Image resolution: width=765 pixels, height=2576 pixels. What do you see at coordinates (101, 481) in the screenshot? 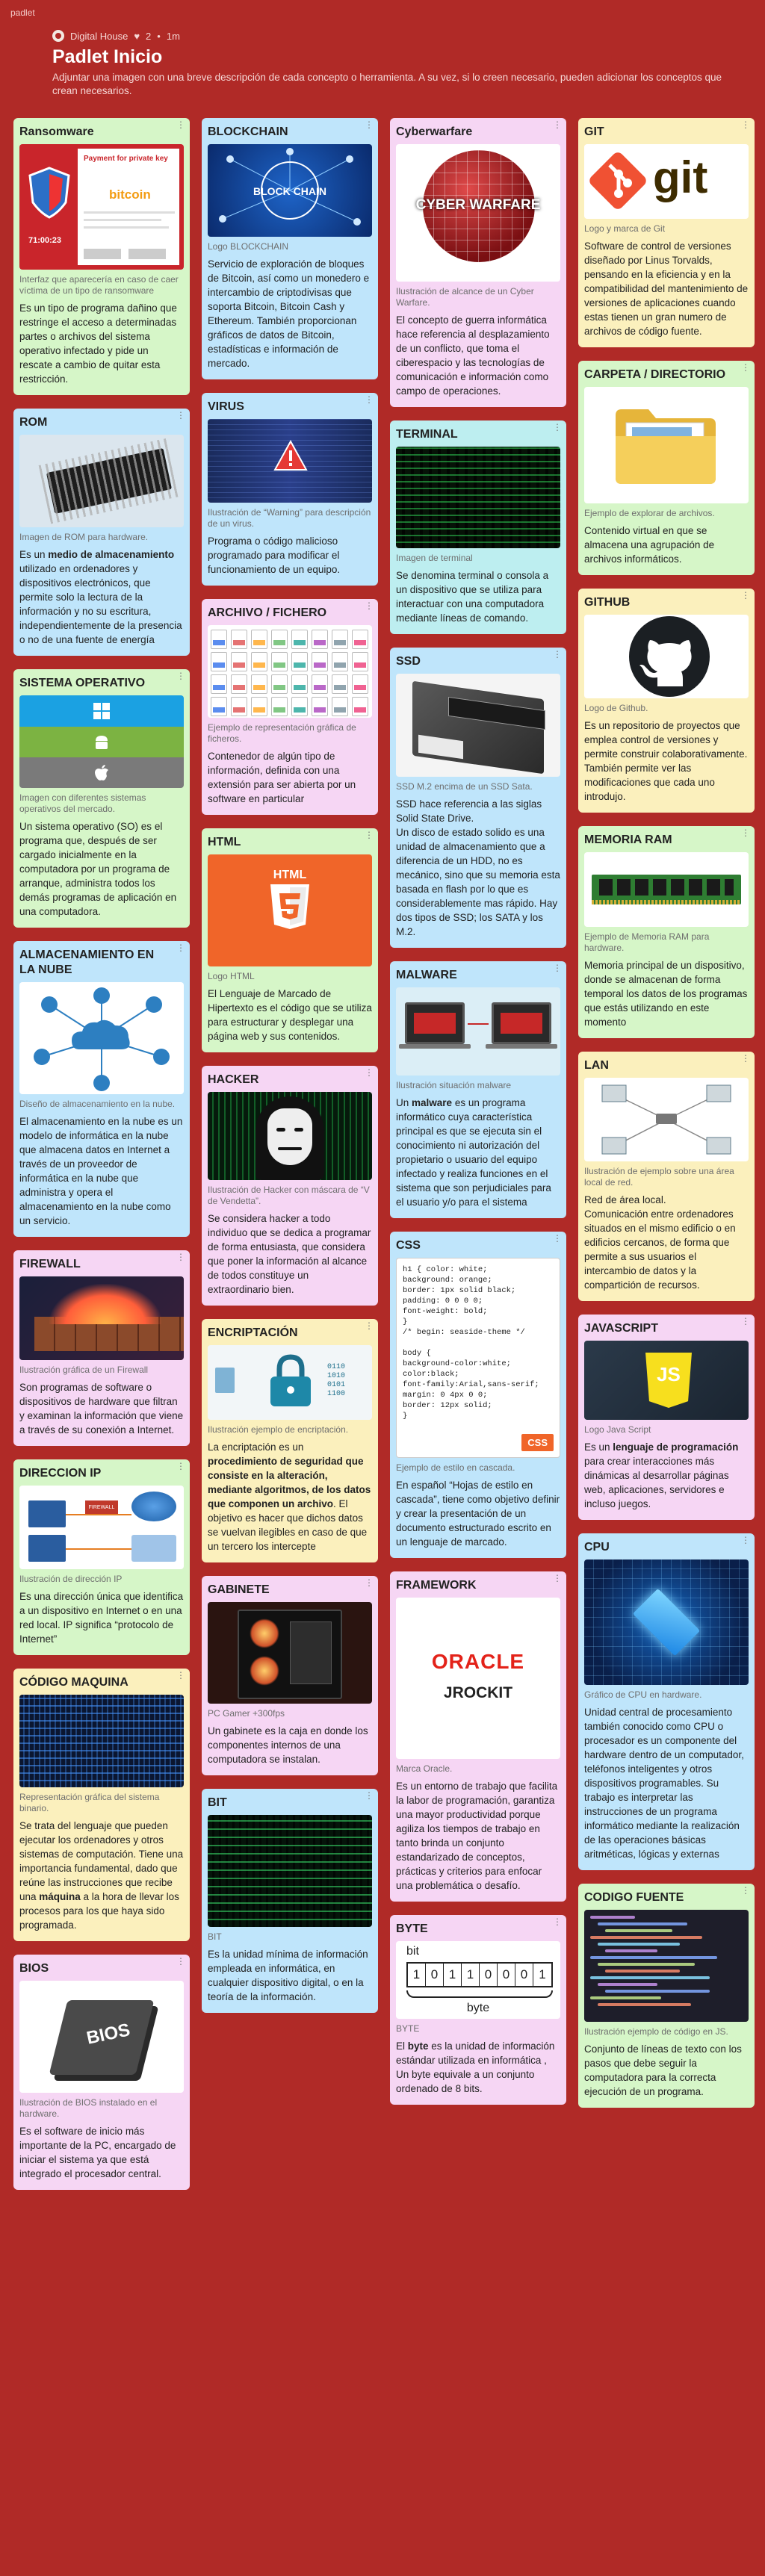
I see `rom-image` at bounding box center [101, 481].